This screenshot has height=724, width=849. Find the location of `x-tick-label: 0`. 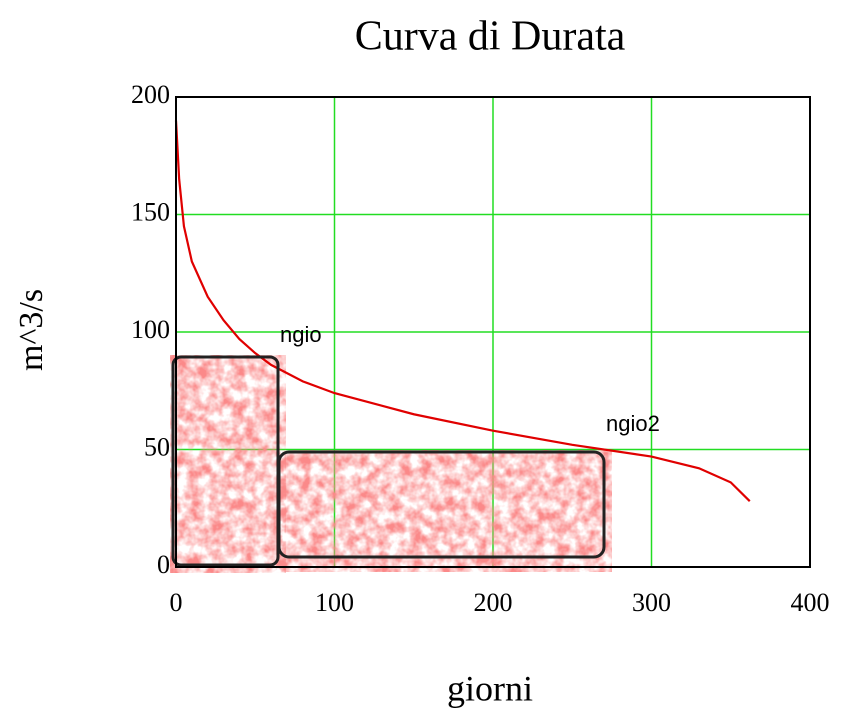

x-tick-label: 0 is located at coordinates (176, 602).